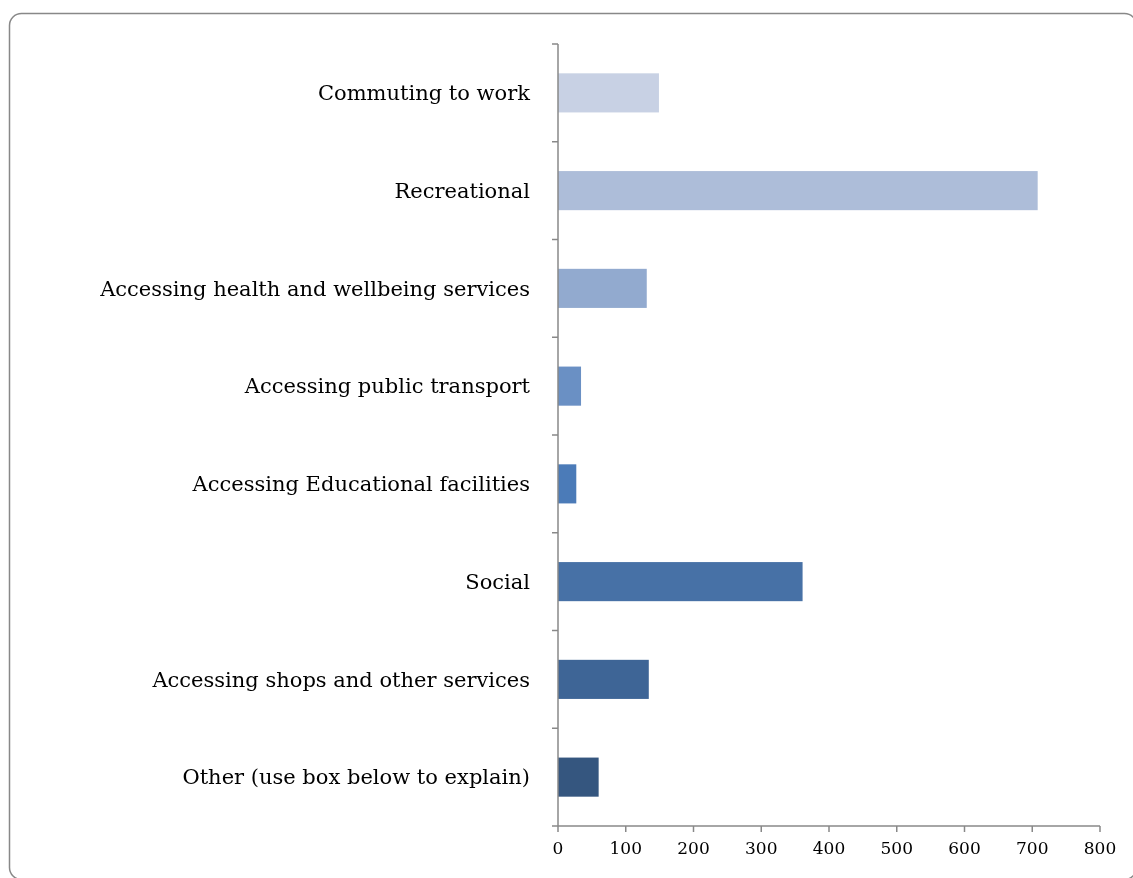 The image size is (1133, 878). What do you see at coordinates (829, 848) in the screenshot?
I see `x-tick-label: 400` at bounding box center [829, 848].